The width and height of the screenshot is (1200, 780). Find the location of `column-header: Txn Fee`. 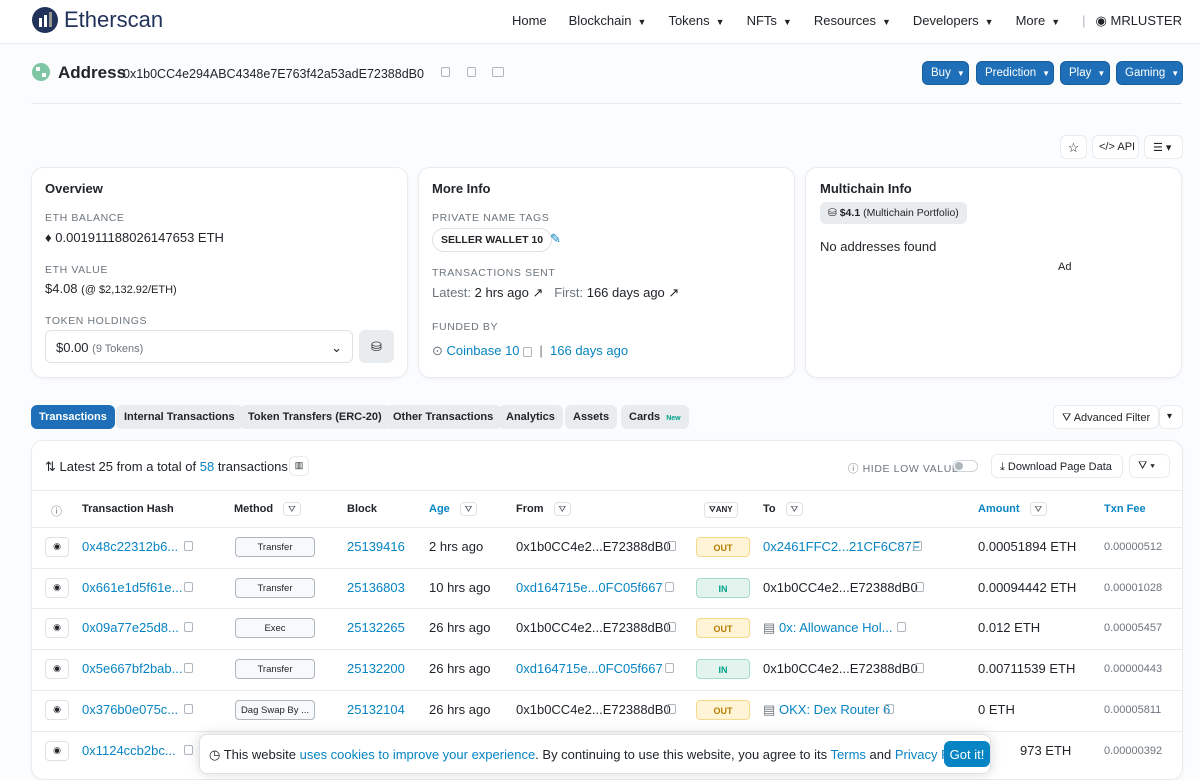

column-header: Txn Fee is located at coordinates (1125, 509).